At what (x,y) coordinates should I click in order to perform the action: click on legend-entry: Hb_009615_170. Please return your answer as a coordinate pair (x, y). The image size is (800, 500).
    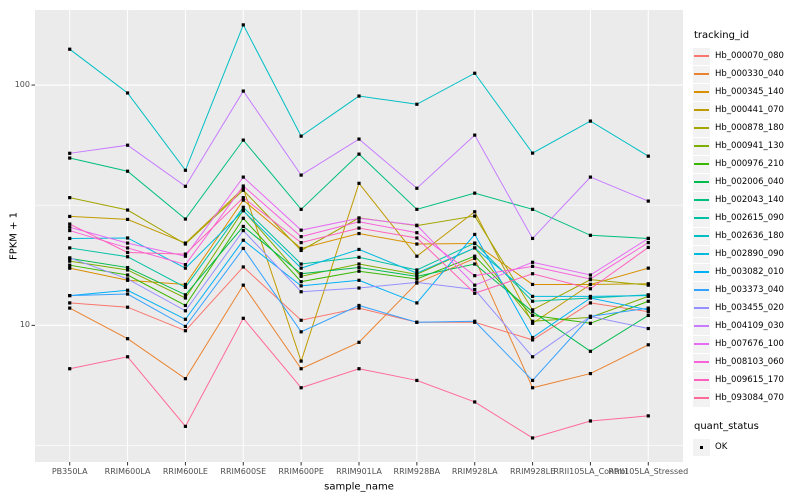
    Looking at the image, I should click on (746, 380).